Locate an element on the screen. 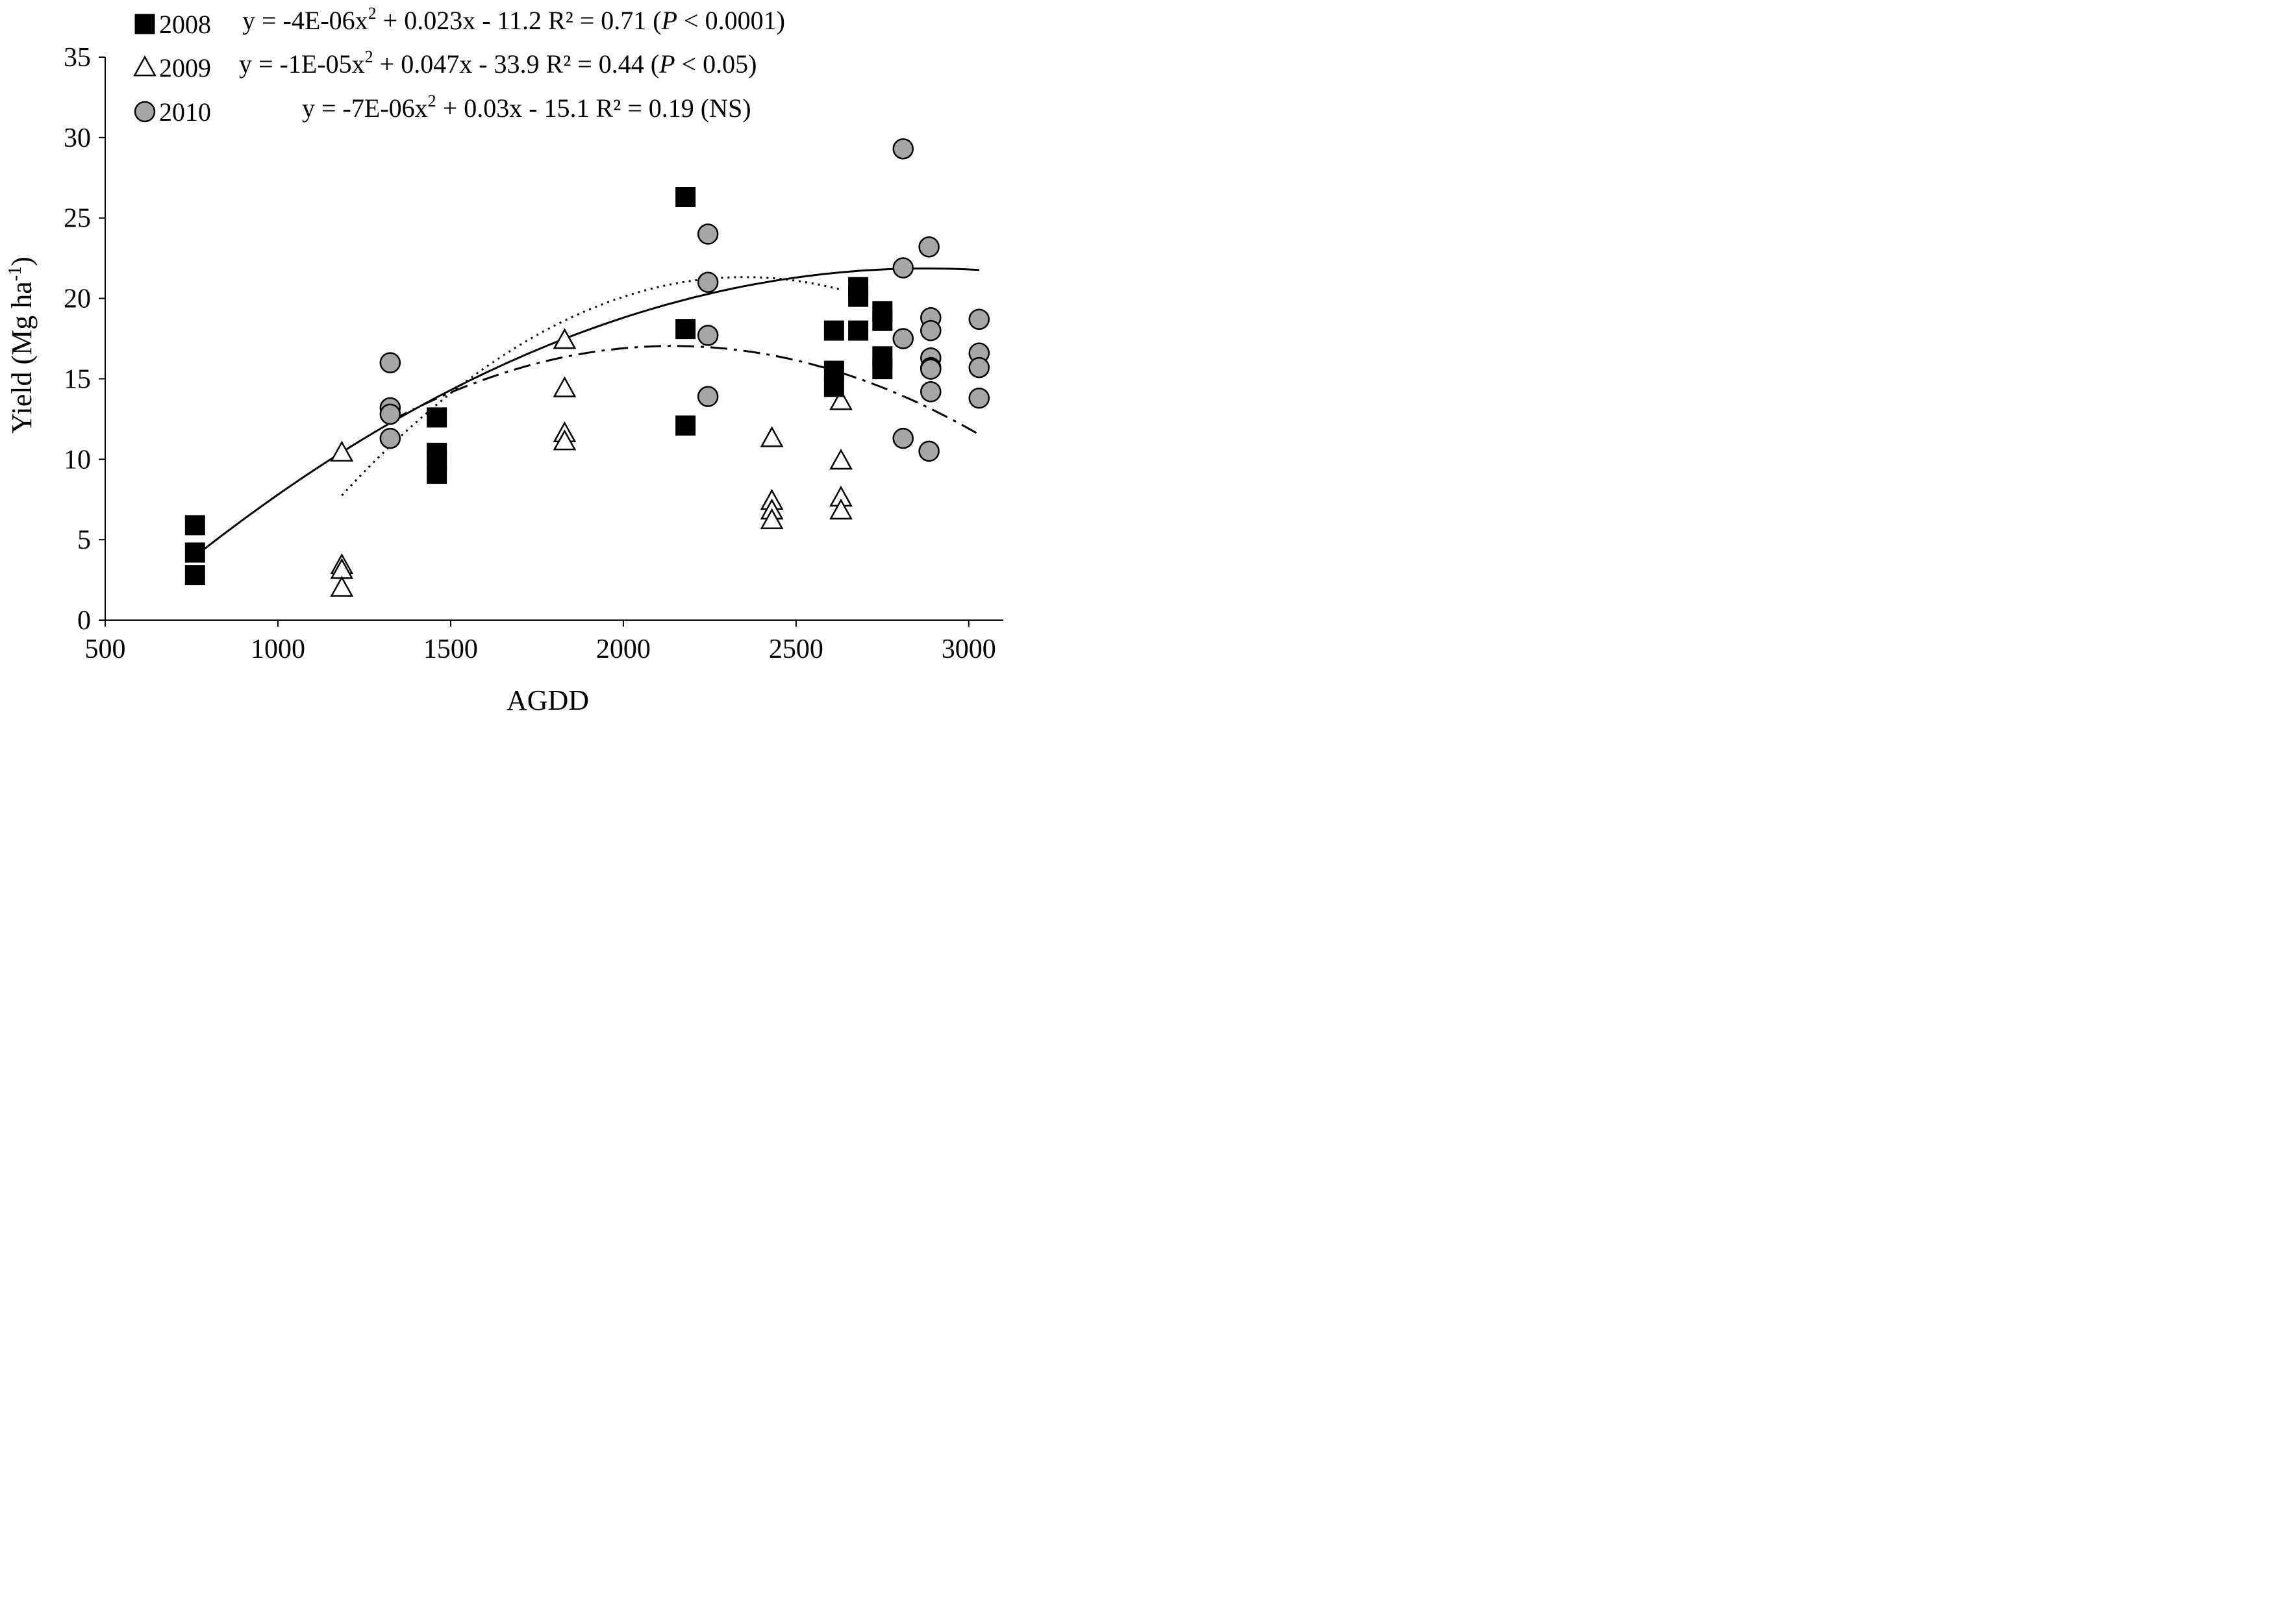  equation-term: + 0.03x - 15.1 is located at coordinates (516, 108).